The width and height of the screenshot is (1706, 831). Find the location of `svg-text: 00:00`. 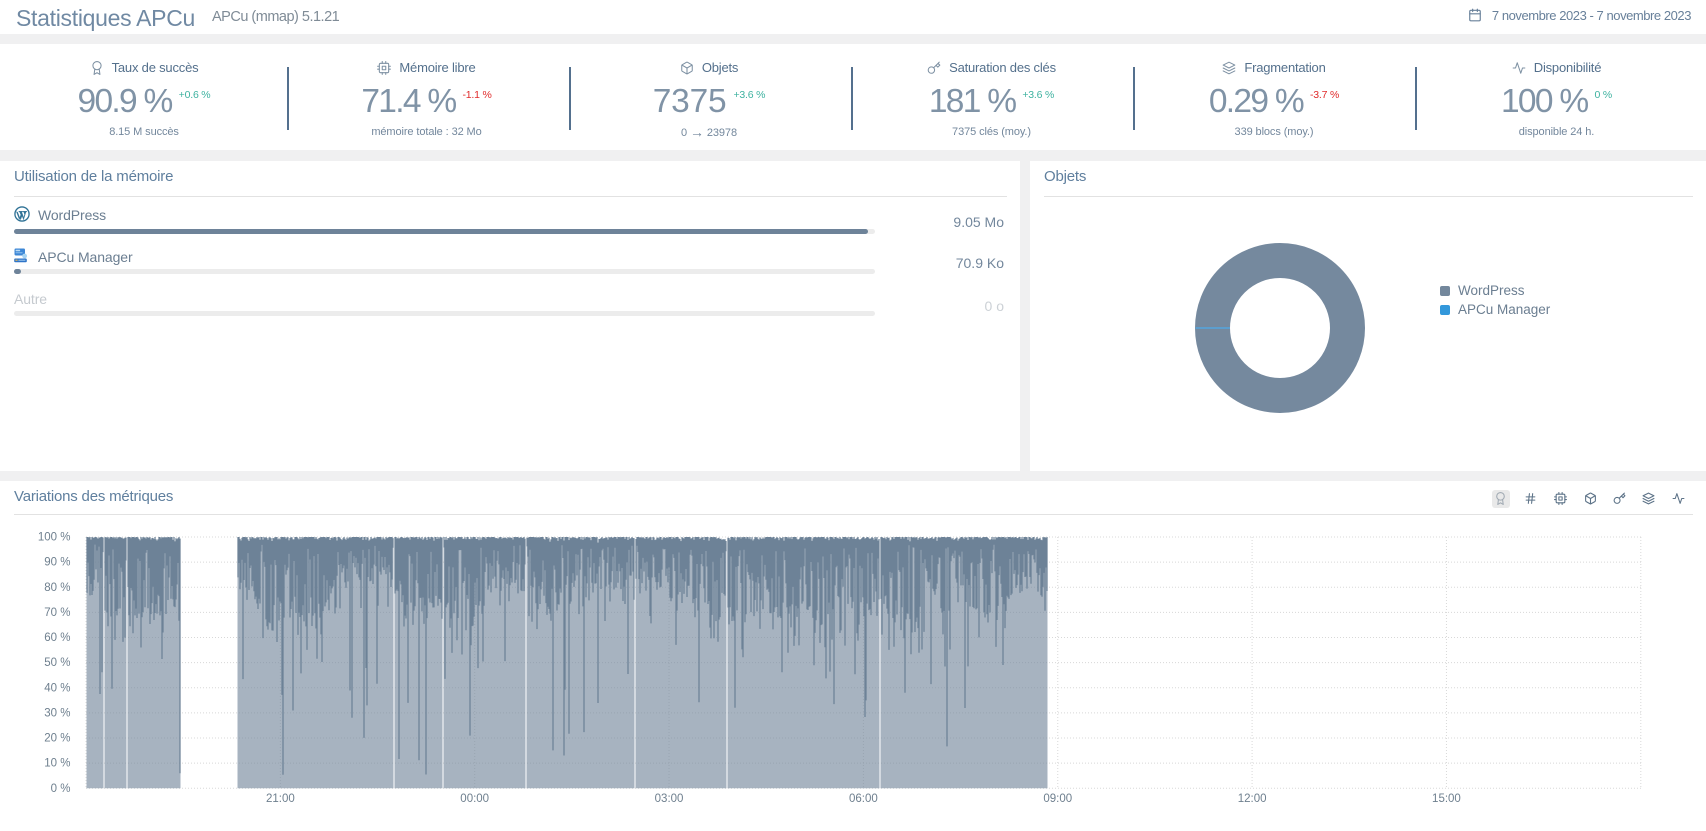

svg-text: 00:00 is located at coordinates (474, 799).